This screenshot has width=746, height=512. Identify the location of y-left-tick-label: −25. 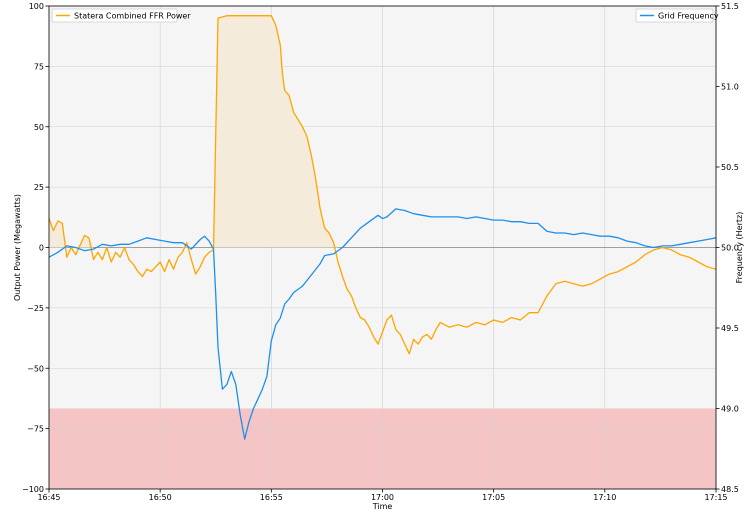
(35, 308).